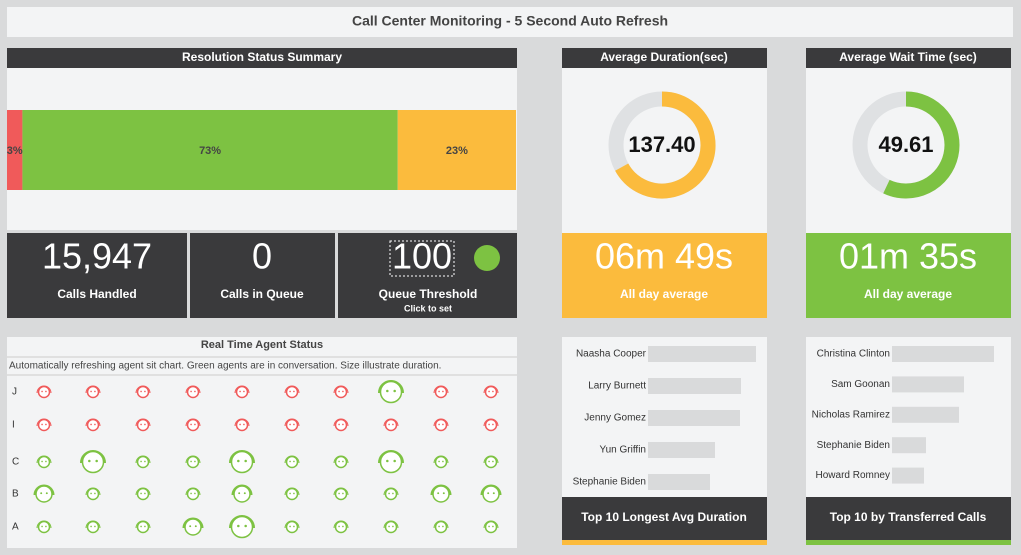  What do you see at coordinates (262, 57) in the screenshot?
I see `panel-title: Resolution Status Summary` at bounding box center [262, 57].